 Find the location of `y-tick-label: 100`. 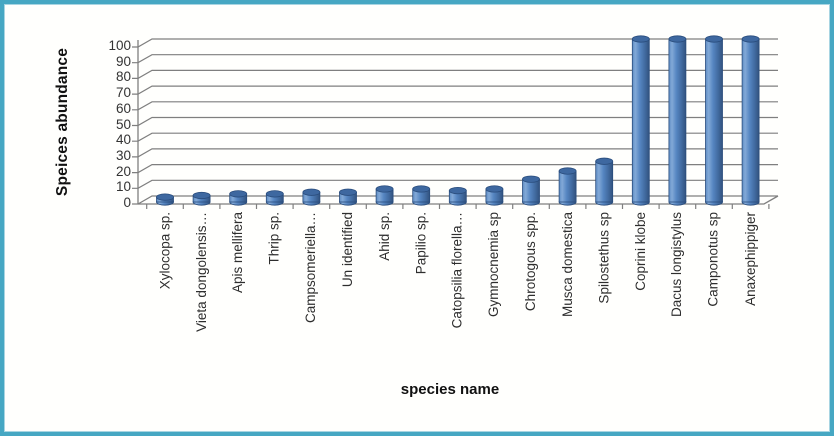

y-tick-label: 100 is located at coordinates (119, 45).